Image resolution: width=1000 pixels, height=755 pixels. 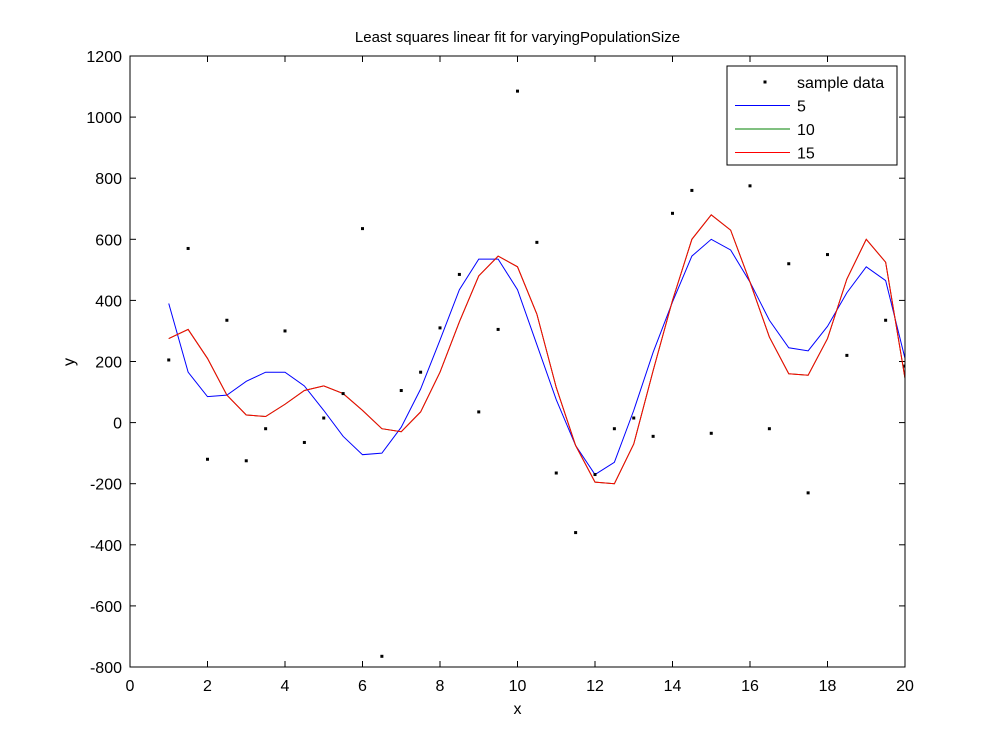 I want to click on legend-box, so click(x=812, y=115).